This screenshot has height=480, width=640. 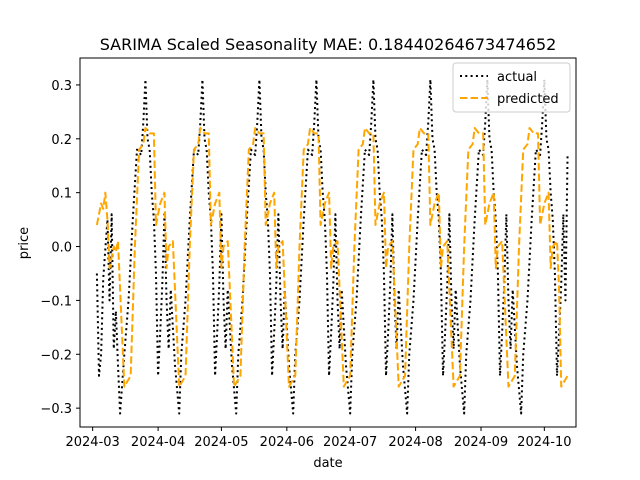 I want to click on x-tick-label: 2024-04, so click(x=158, y=442).